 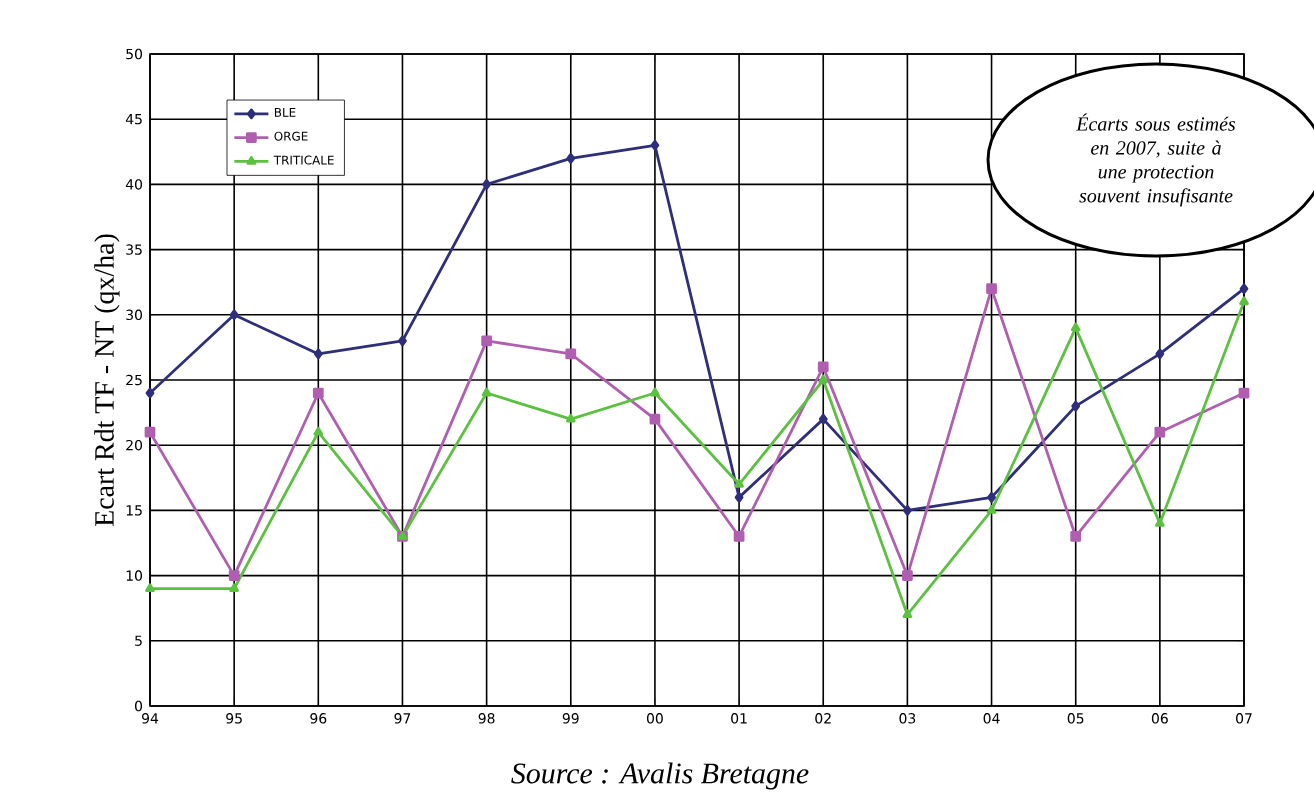 What do you see at coordinates (1156, 160) in the screenshot?
I see `annotation: Écarts sous estimés en 2007, suite à une protection souvent insufisante` at bounding box center [1156, 160].